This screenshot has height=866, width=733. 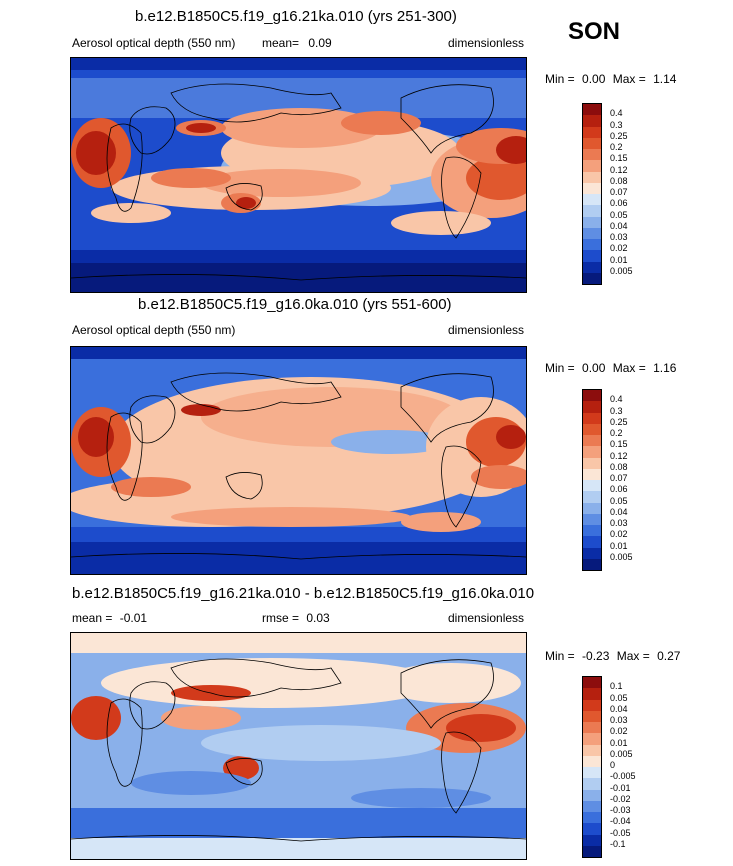 I want to click on panel1-units: dimensionless, so click(x=486, y=43).